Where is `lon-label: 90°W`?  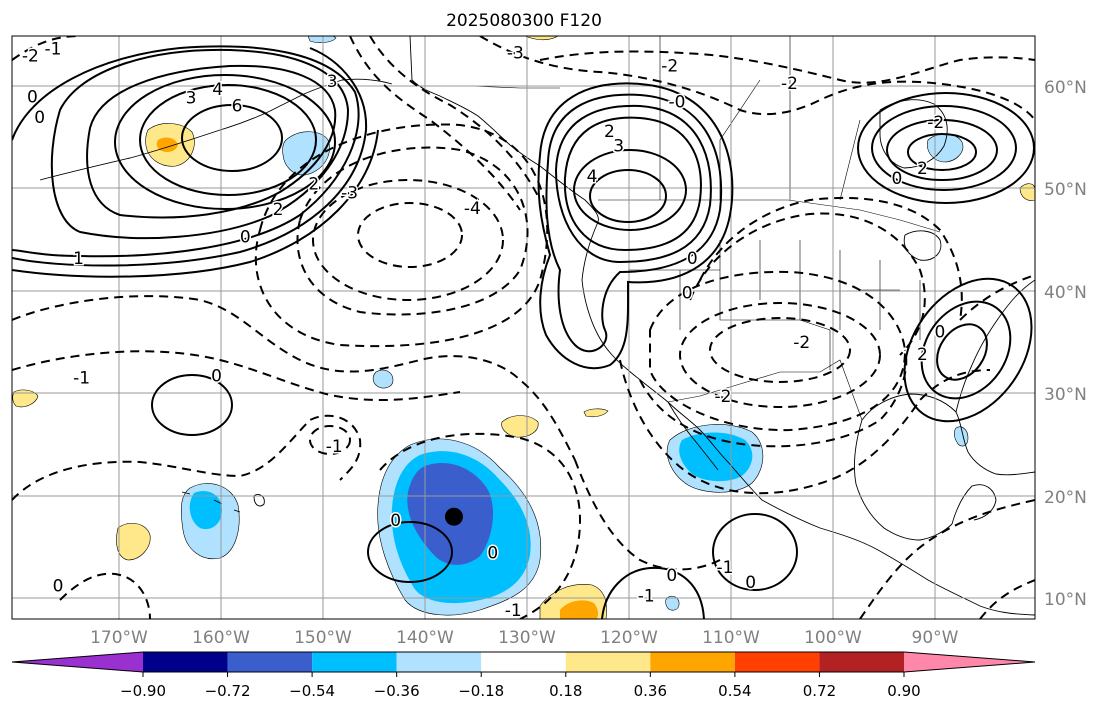
lon-label: 90°W is located at coordinates (935, 638).